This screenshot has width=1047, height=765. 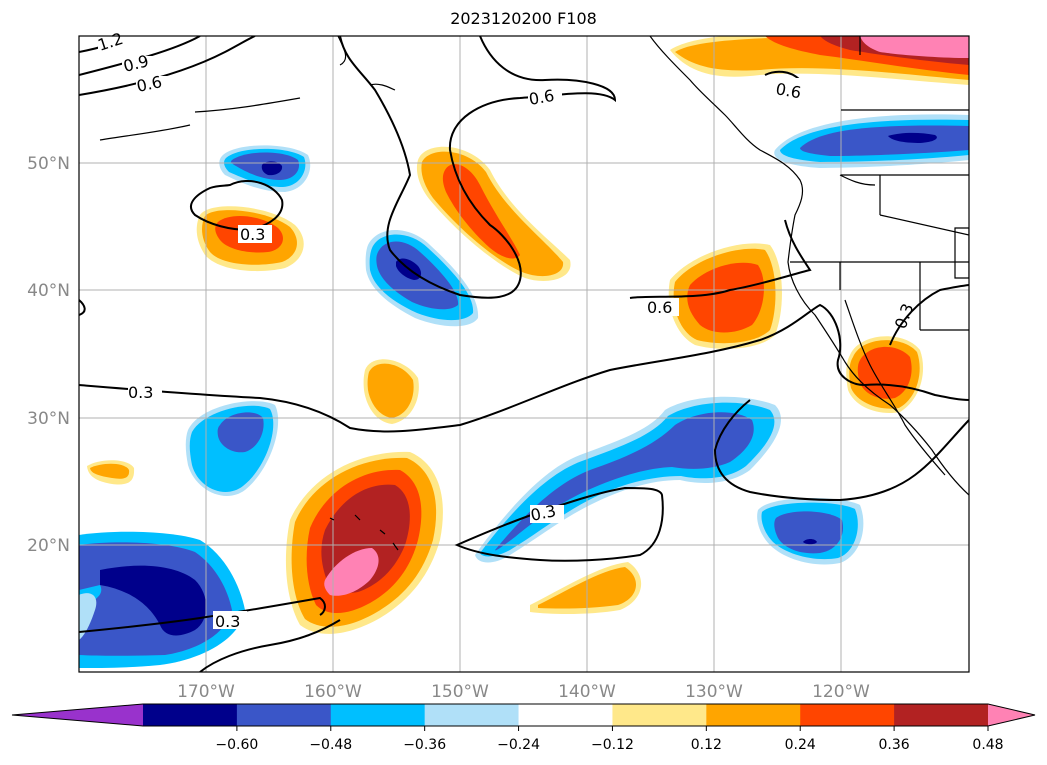 What do you see at coordinates (48, 419) in the screenshot?
I see `lat-tick-label: 30°N` at bounding box center [48, 419].